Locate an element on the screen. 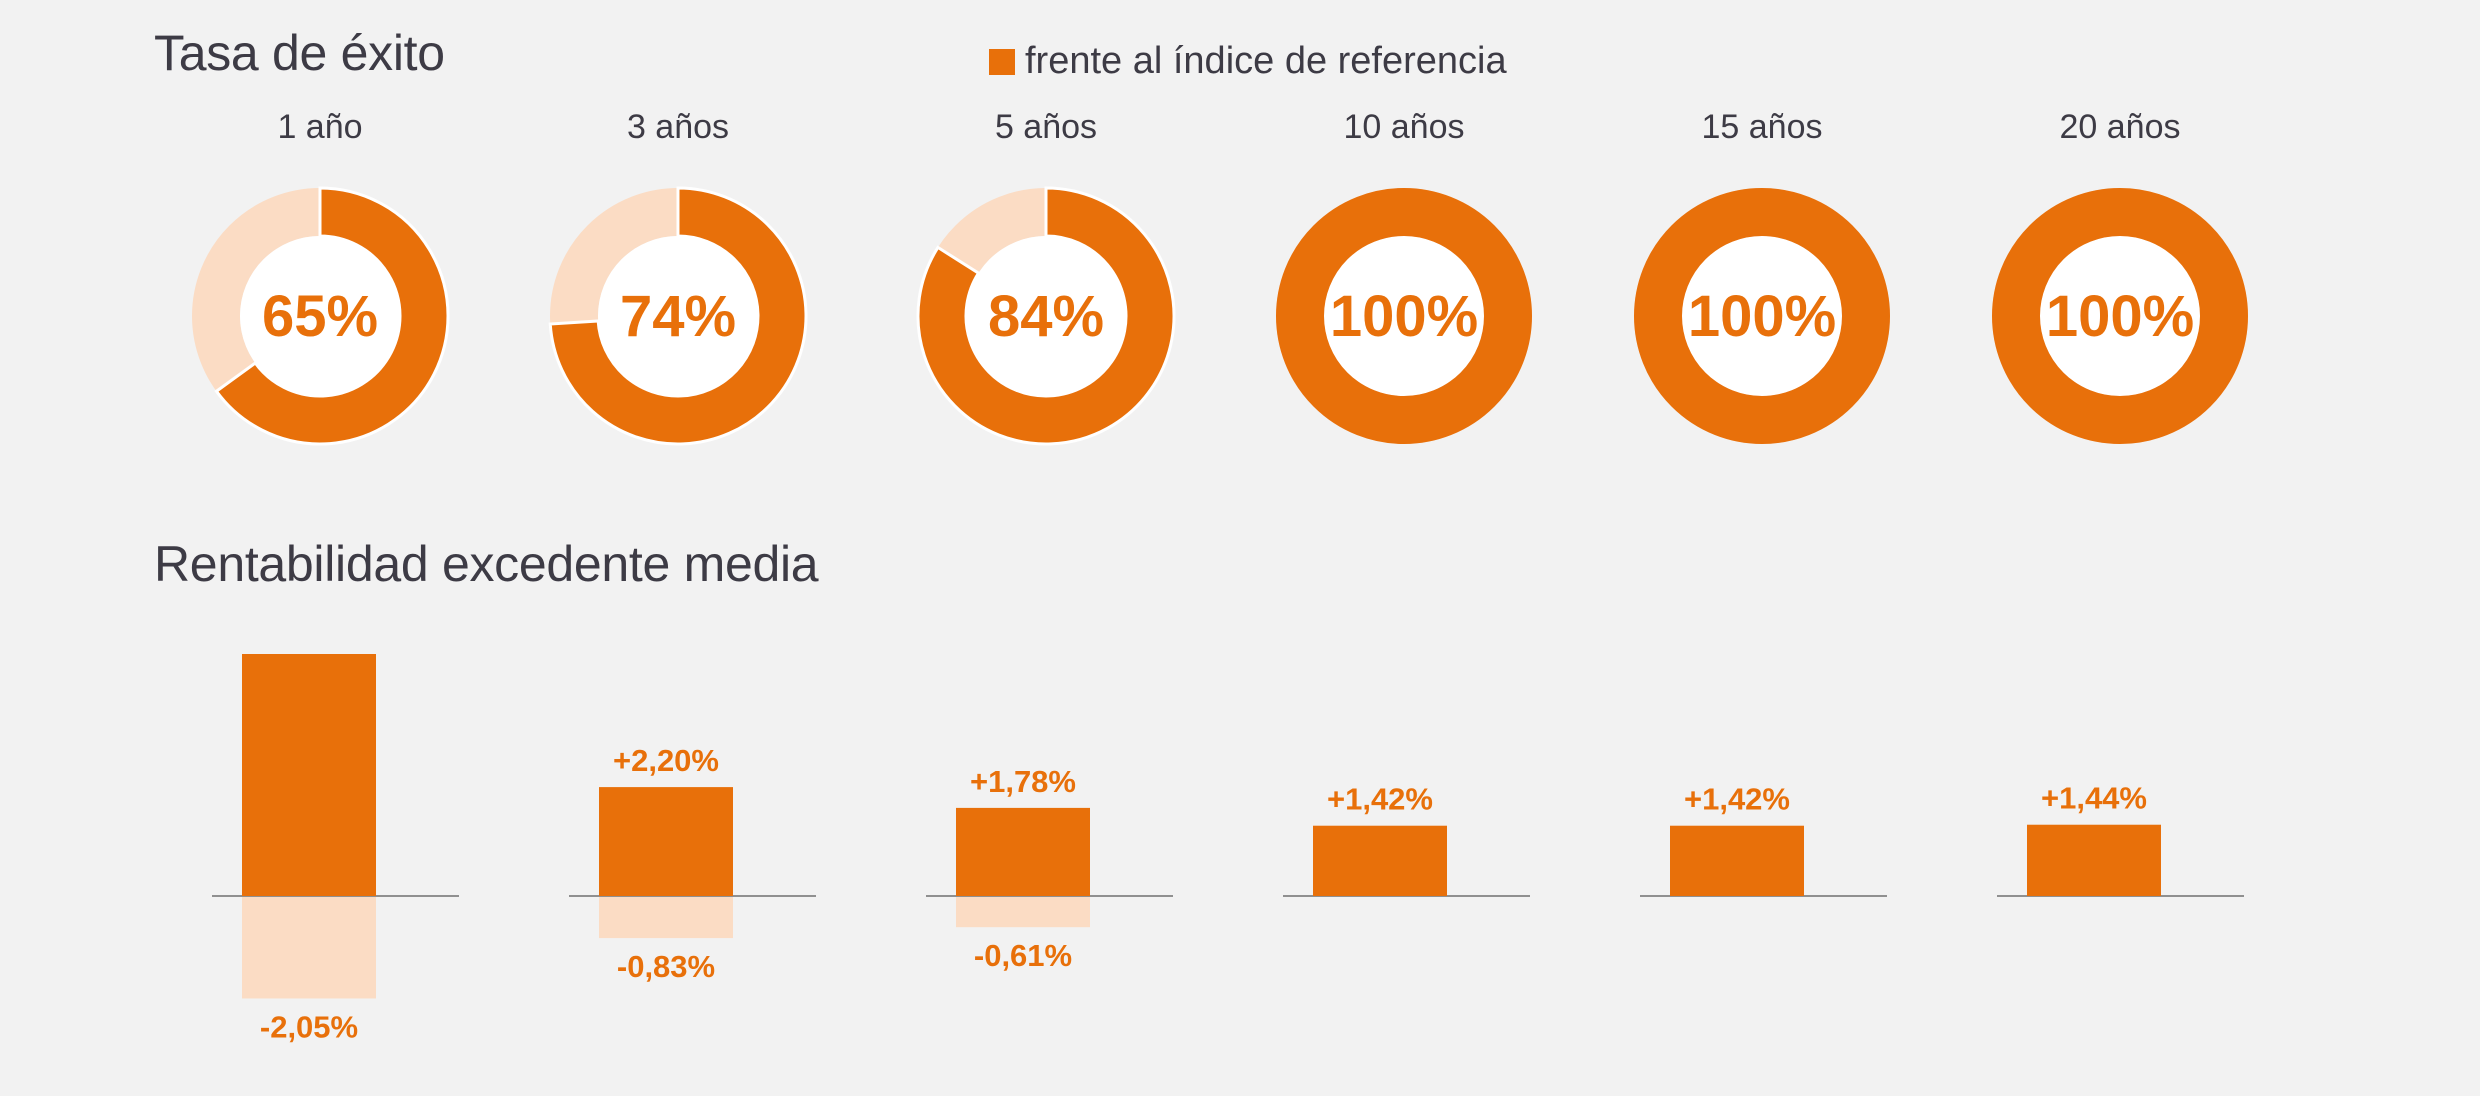  success-rate-title: Tasa de éxito is located at coordinates (299, 53).